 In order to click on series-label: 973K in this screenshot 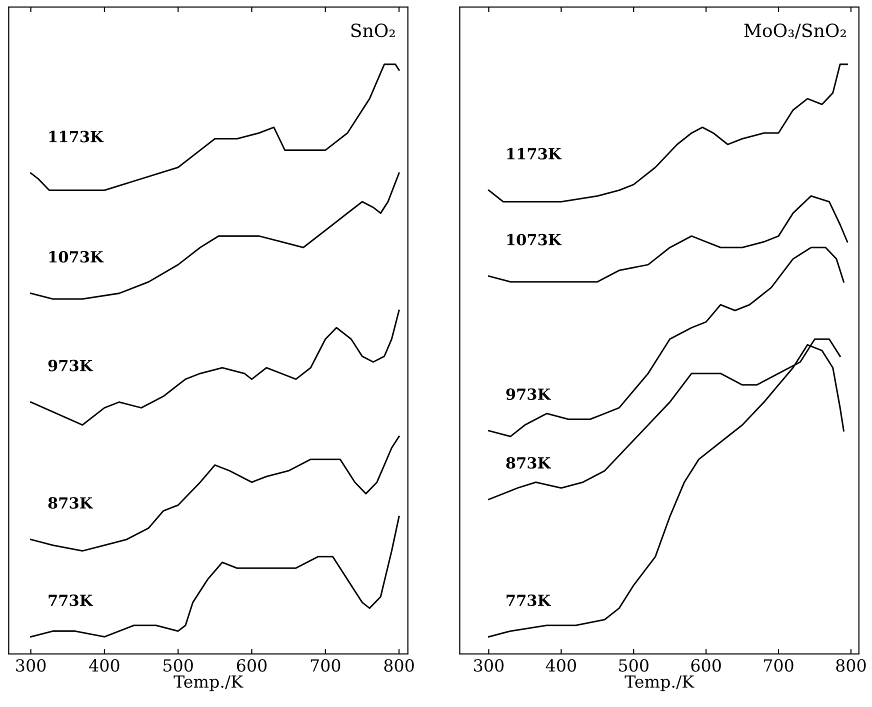, I will do `click(529, 394)`.